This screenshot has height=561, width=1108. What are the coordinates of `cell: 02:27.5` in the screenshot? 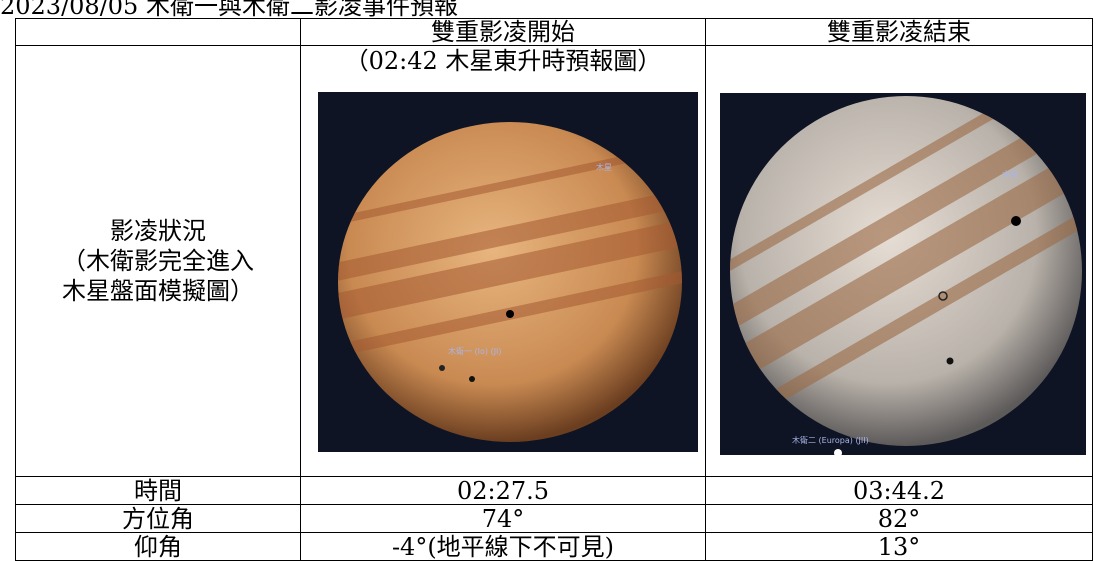 It's located at (503, 490).